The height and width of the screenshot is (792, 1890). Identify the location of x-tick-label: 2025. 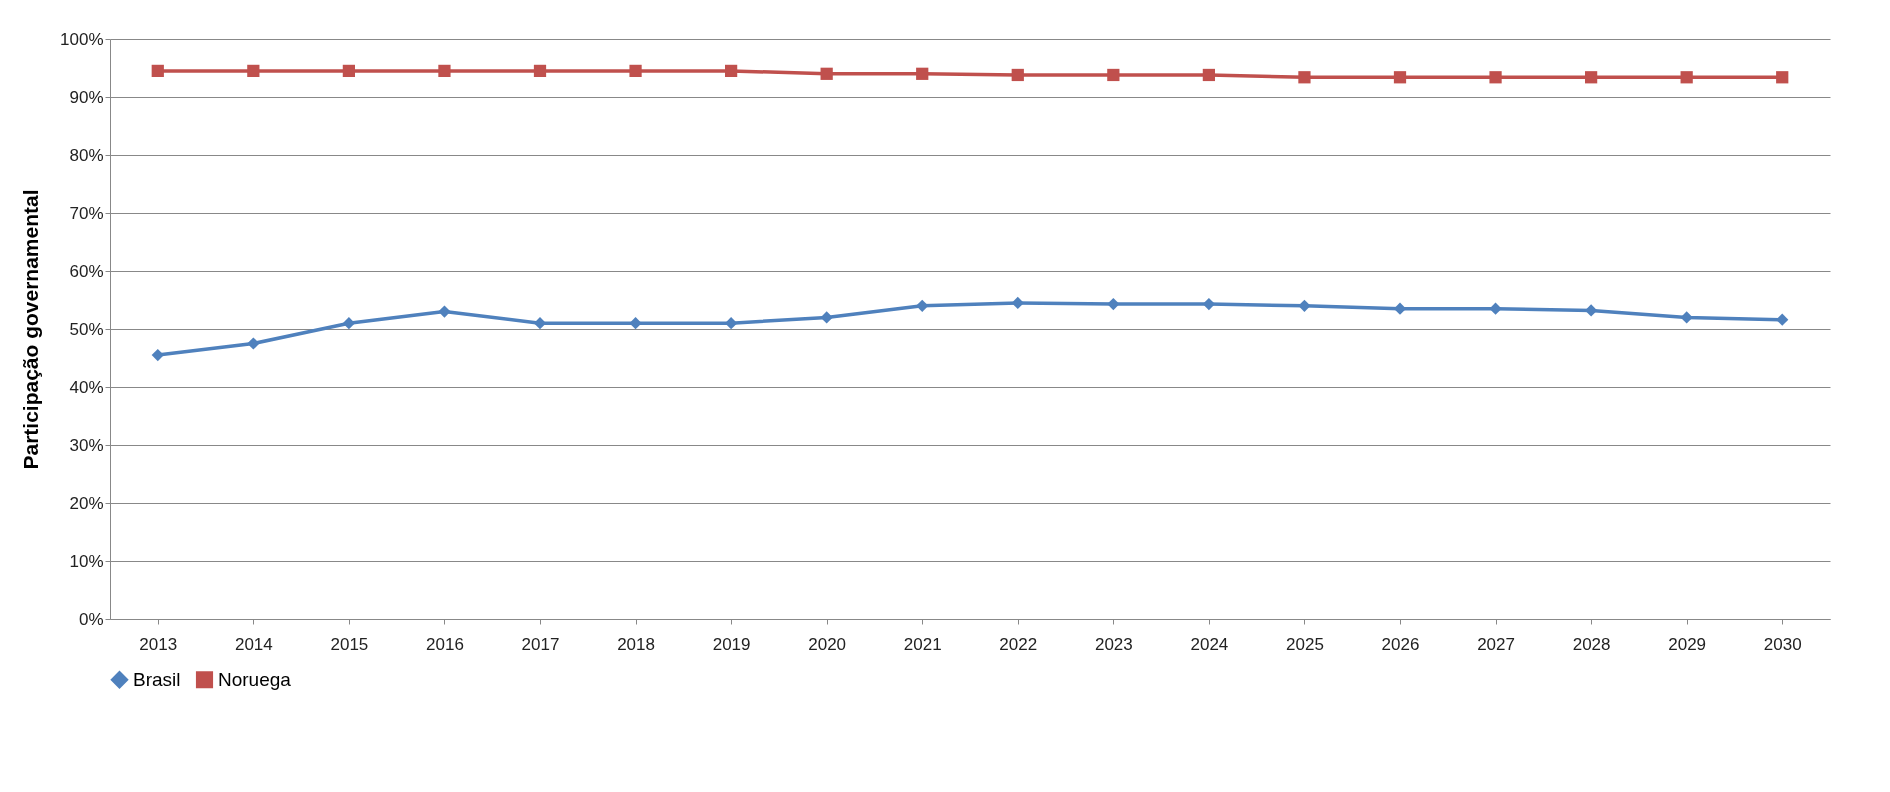
(1305, 644).